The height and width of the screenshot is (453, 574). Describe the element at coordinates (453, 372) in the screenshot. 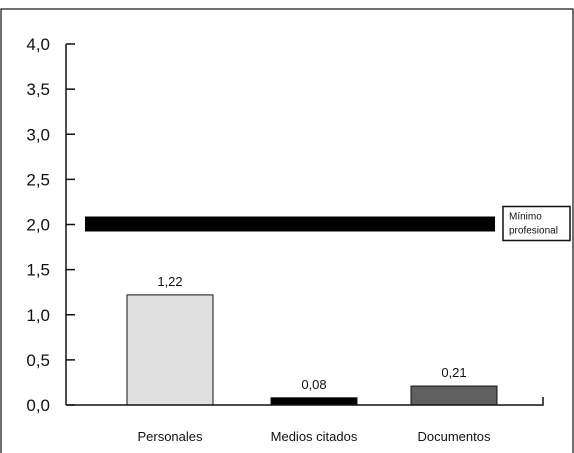

I see `bar-value-label: 0,21` at that location.